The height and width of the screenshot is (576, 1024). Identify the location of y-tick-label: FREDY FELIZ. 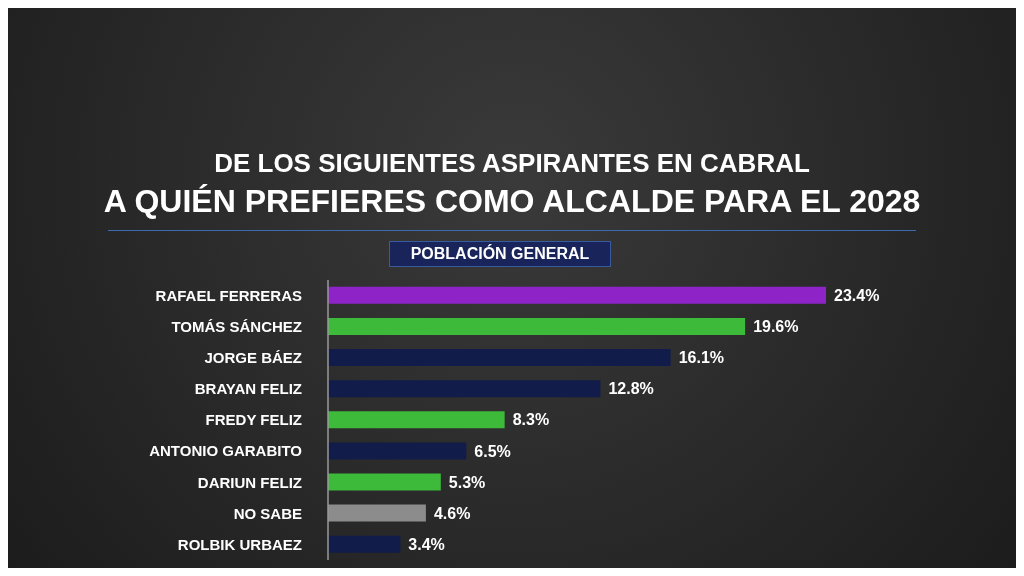
(253, 420).